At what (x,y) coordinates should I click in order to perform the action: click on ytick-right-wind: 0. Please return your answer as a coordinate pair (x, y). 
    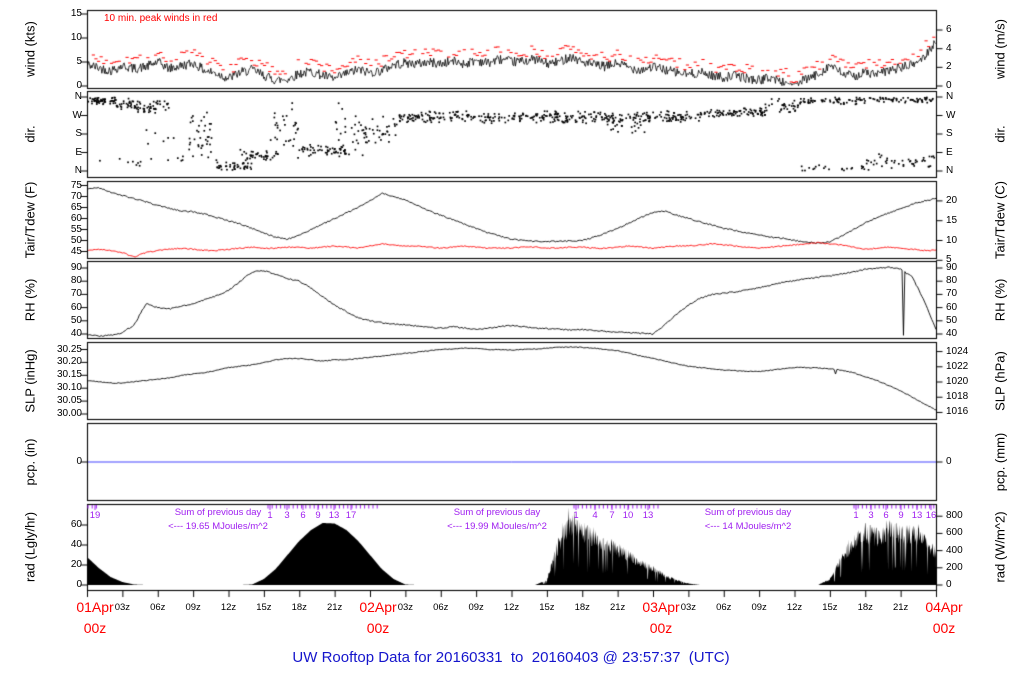
    Looking at the image, I should click on (949, 85).